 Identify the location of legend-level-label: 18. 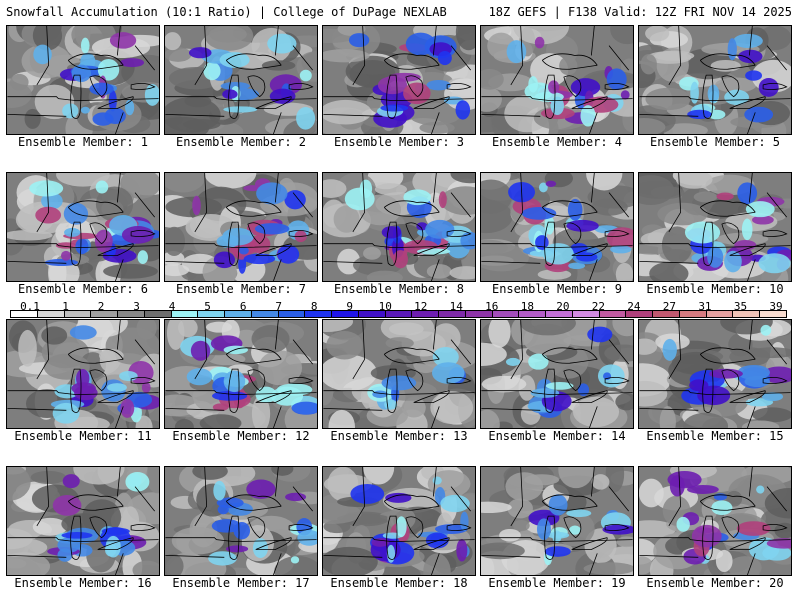
(527, 306).